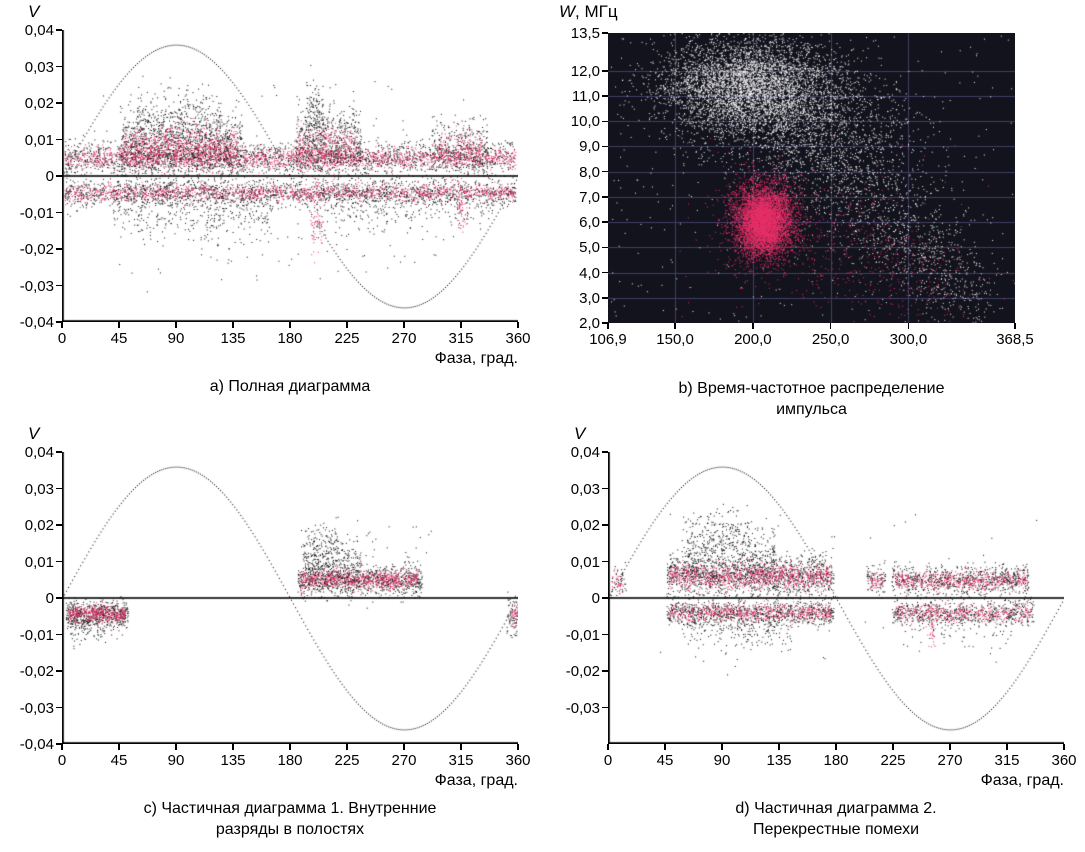 The height and width of the screenshot is (852, 1085). What do you see at coordinates (753, 339) in the screenshot?
I see `x-tick-label: 200,0` at bounding box center [753, 339].